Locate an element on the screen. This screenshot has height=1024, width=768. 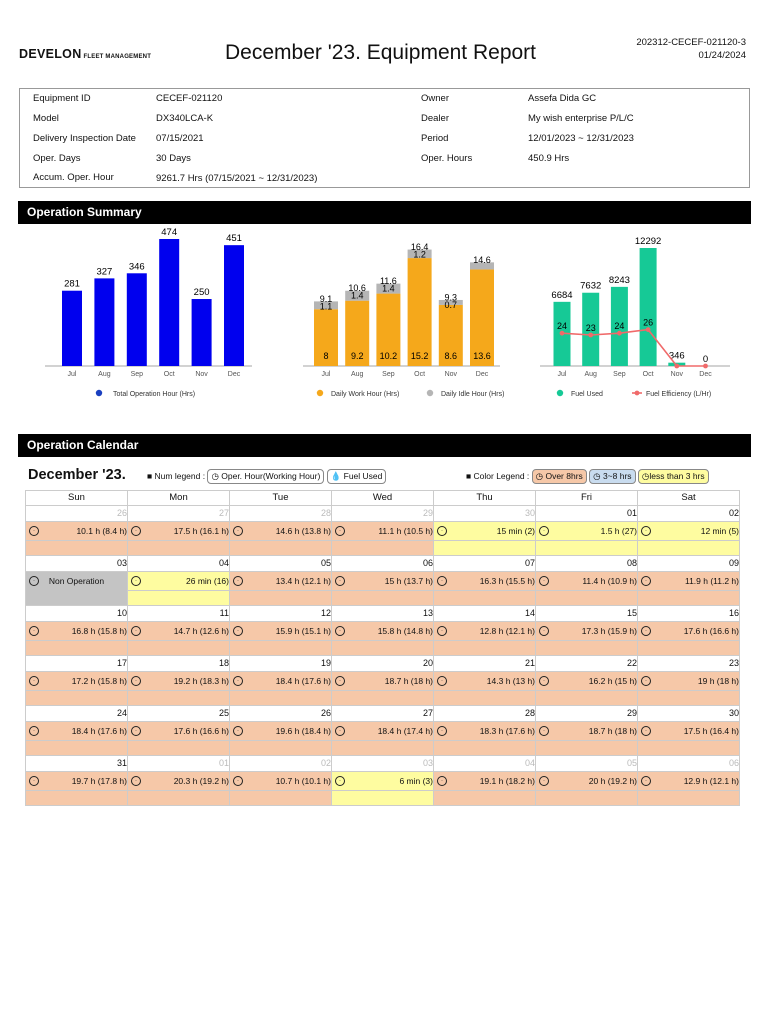
calendar-day-hours-text: 14.3 h (13 h) is located at coordinates (510, 681).